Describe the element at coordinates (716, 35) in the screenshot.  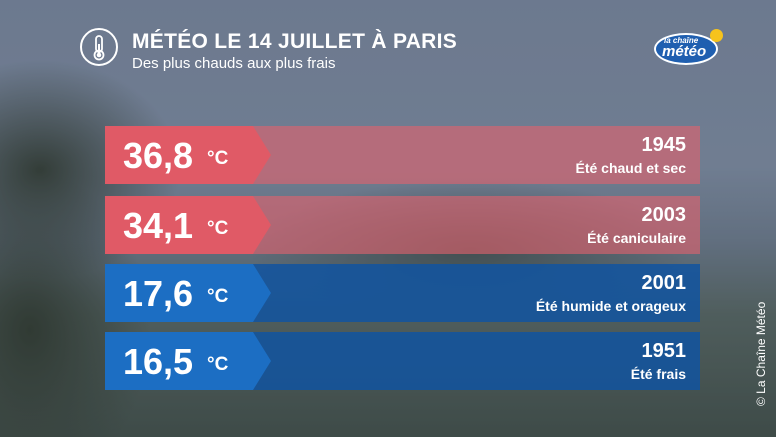
I see `logo-sun-icon` at that location.